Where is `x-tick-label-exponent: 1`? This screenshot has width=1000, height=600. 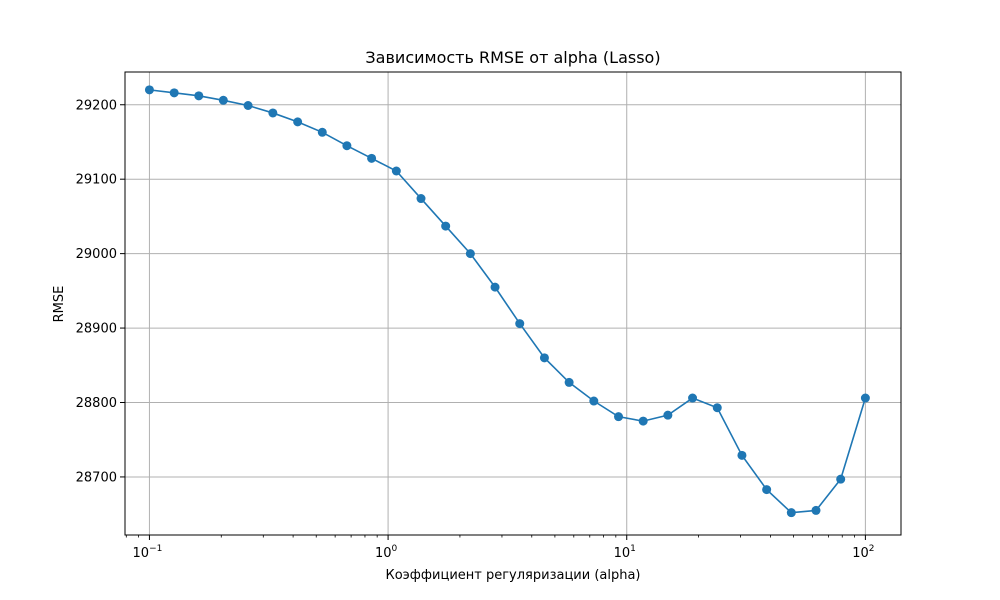
x-tick-label-exponent: 1 is located at coordinates (633, 549).